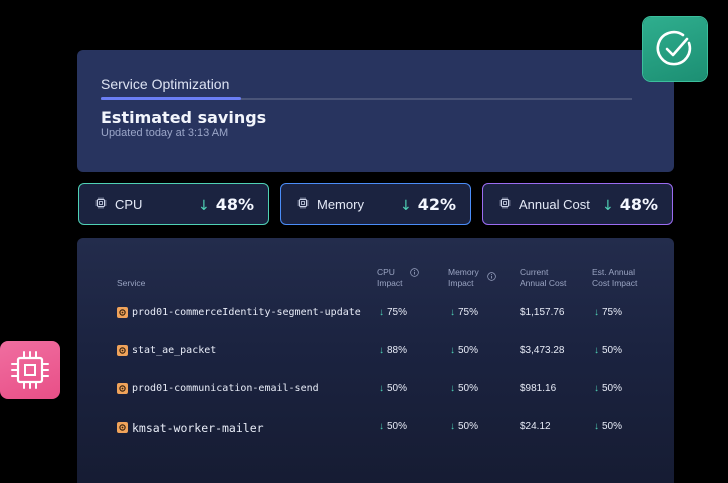 This screenshot has width=728, height=483. What do you see at coordinates (131, 283) in the screenshot?
I see `header-service: Service` at bounding box center [131, 283].